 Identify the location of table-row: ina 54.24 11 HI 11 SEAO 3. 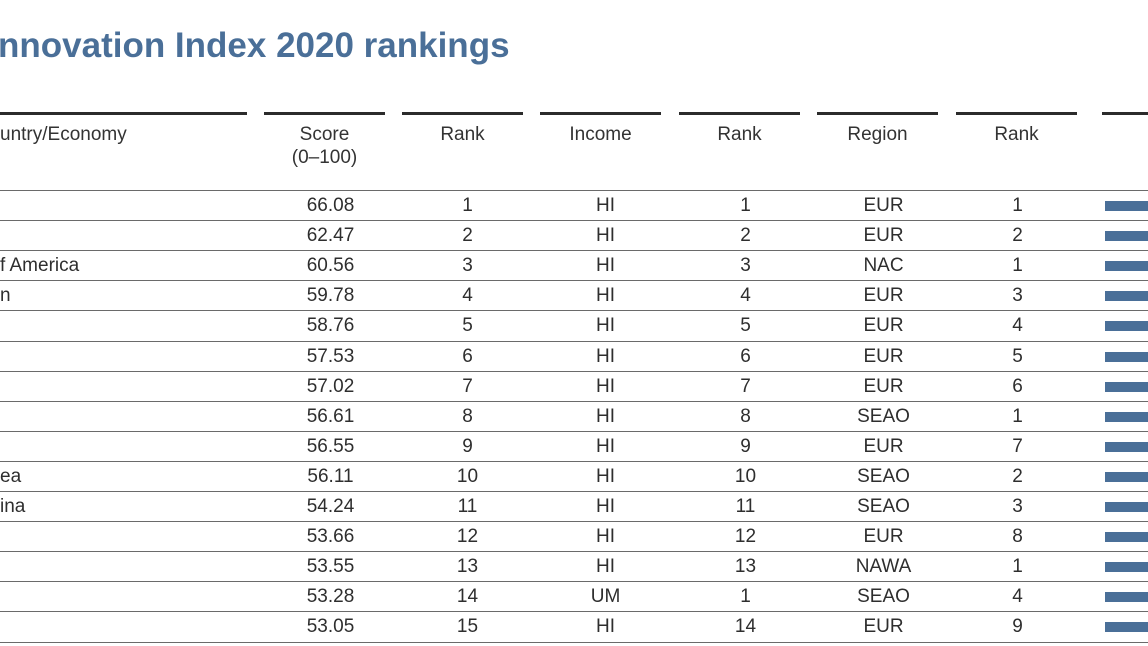
(574, 507).